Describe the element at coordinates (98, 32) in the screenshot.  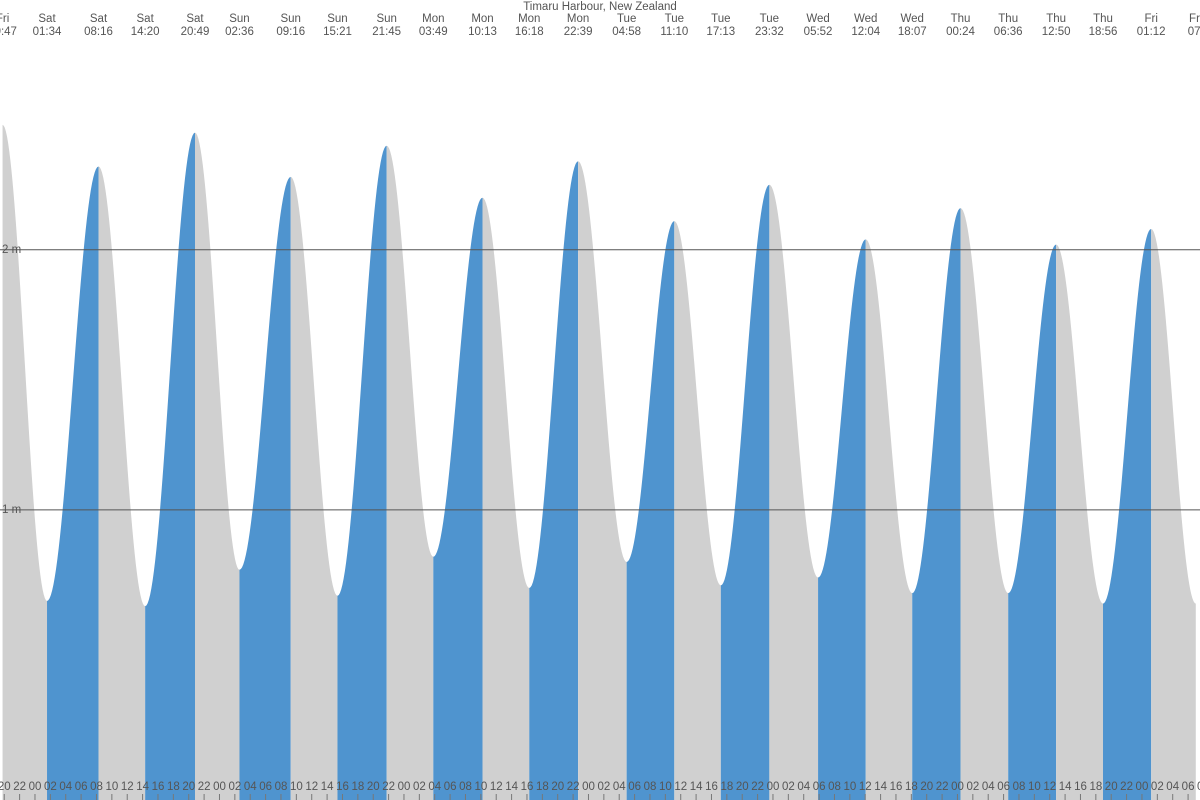
I see `extreme-time: 08:16` at that location.